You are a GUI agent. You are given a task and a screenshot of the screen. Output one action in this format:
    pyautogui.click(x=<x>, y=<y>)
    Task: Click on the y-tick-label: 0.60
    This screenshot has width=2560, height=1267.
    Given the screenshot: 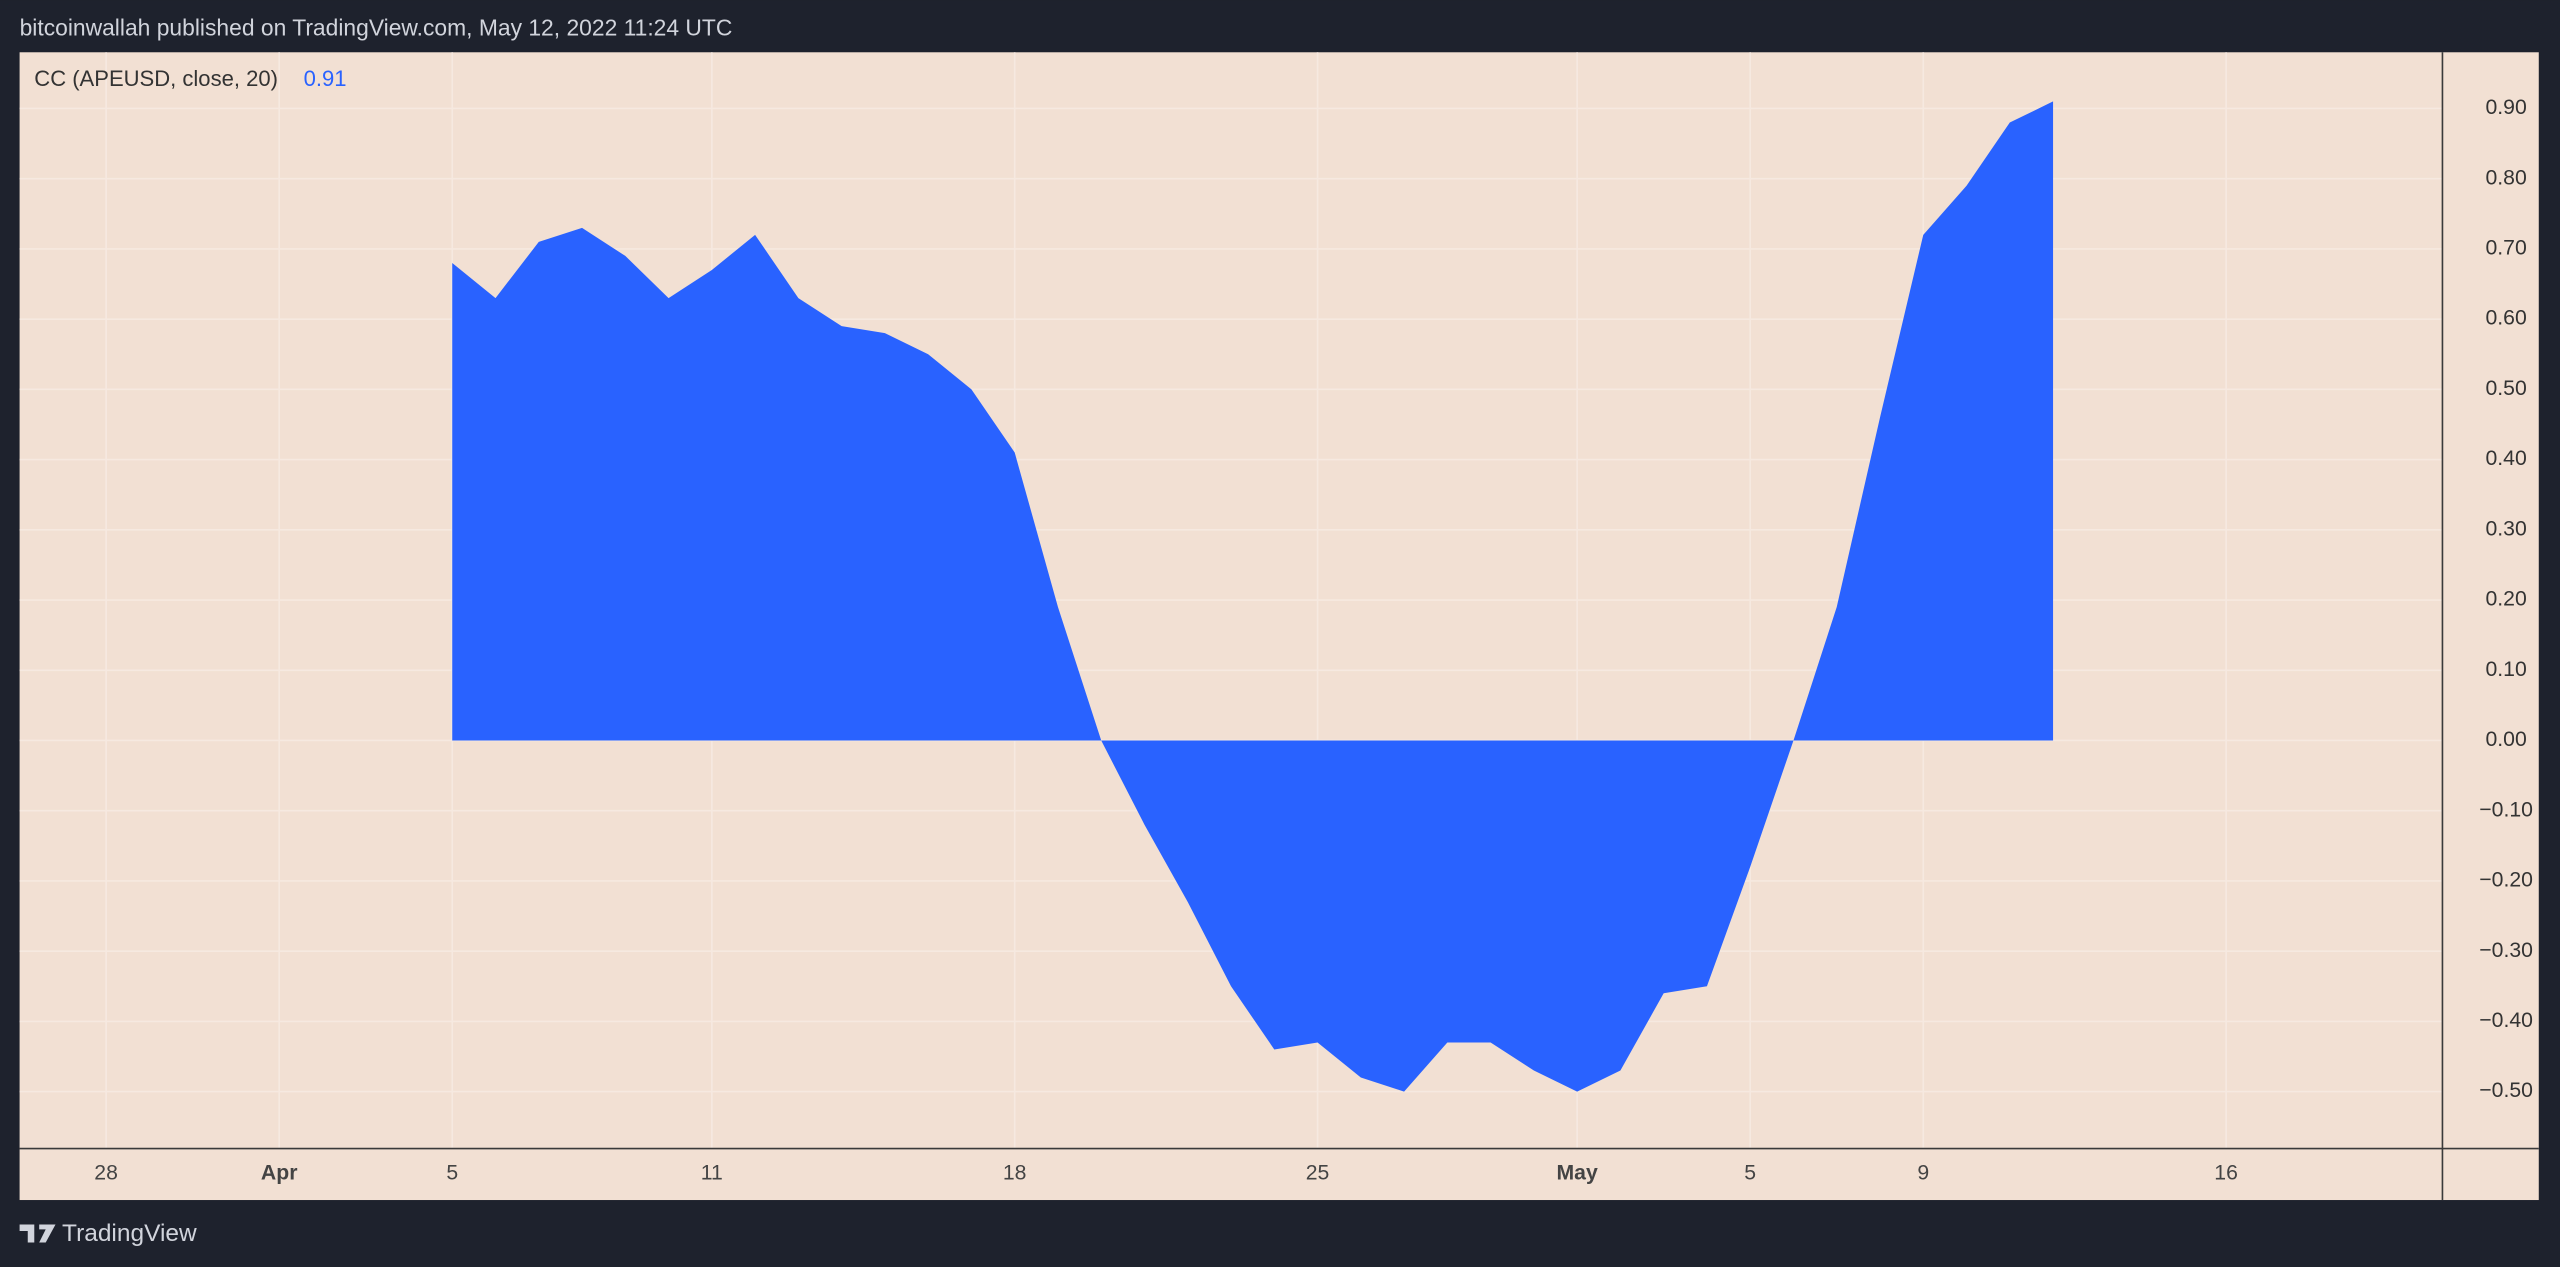 What is the action you would take?
    pyautogui.click(x=2505, y=318)
    